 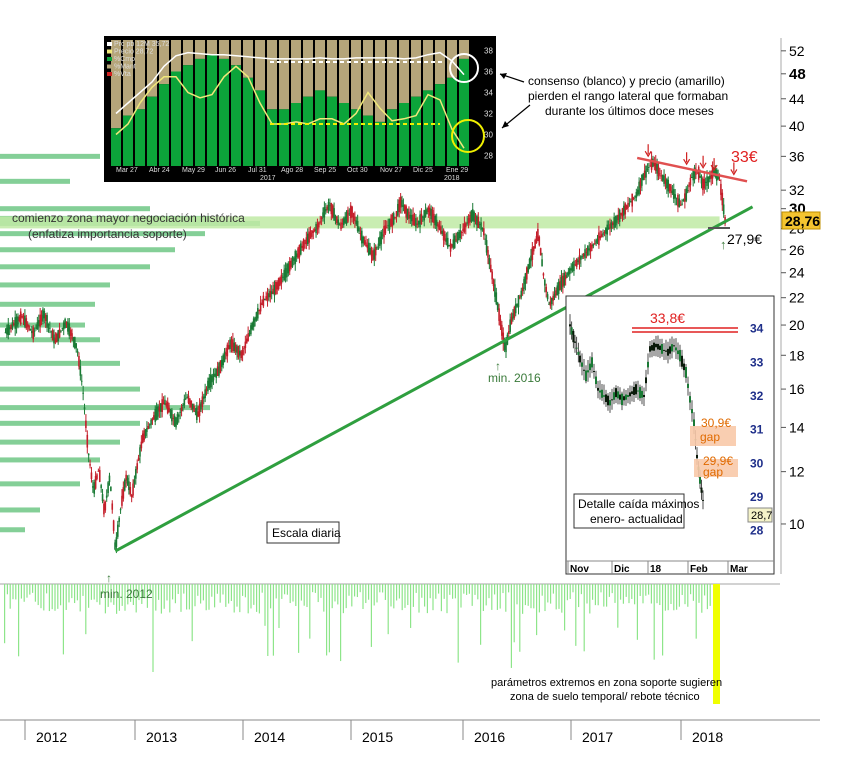 What do you see at coordinates (691, 160) in the screenshot?
I see `red-arrows` at bounding box center [691, 160].